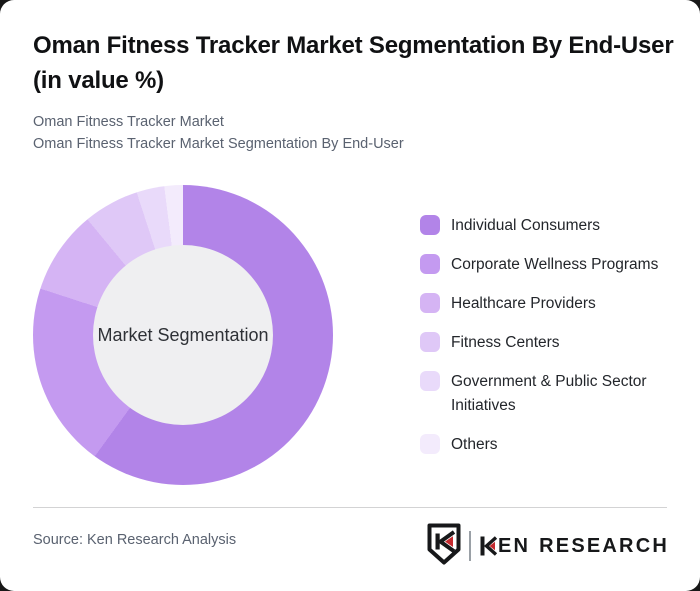 The height and width of the screenshot is (591, 700). Describe the element at coordinates (474, 444) in the screenshot. I see `legend-label: Others` at that location.